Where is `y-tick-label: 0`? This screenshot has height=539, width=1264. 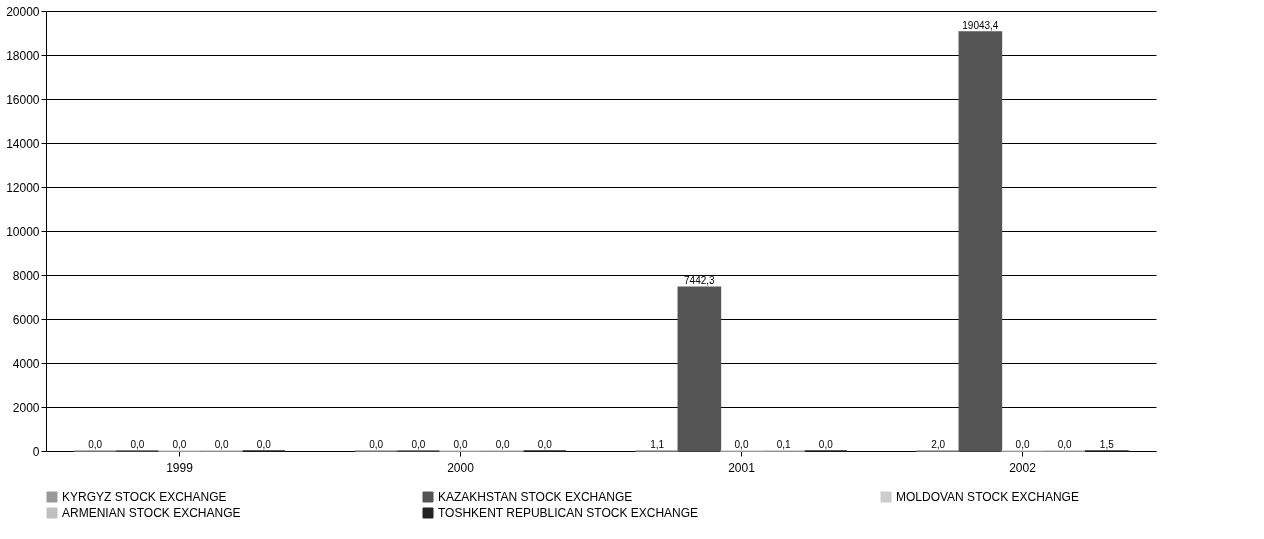 y-tick-label: 0 is located at coordinates (36, 451).